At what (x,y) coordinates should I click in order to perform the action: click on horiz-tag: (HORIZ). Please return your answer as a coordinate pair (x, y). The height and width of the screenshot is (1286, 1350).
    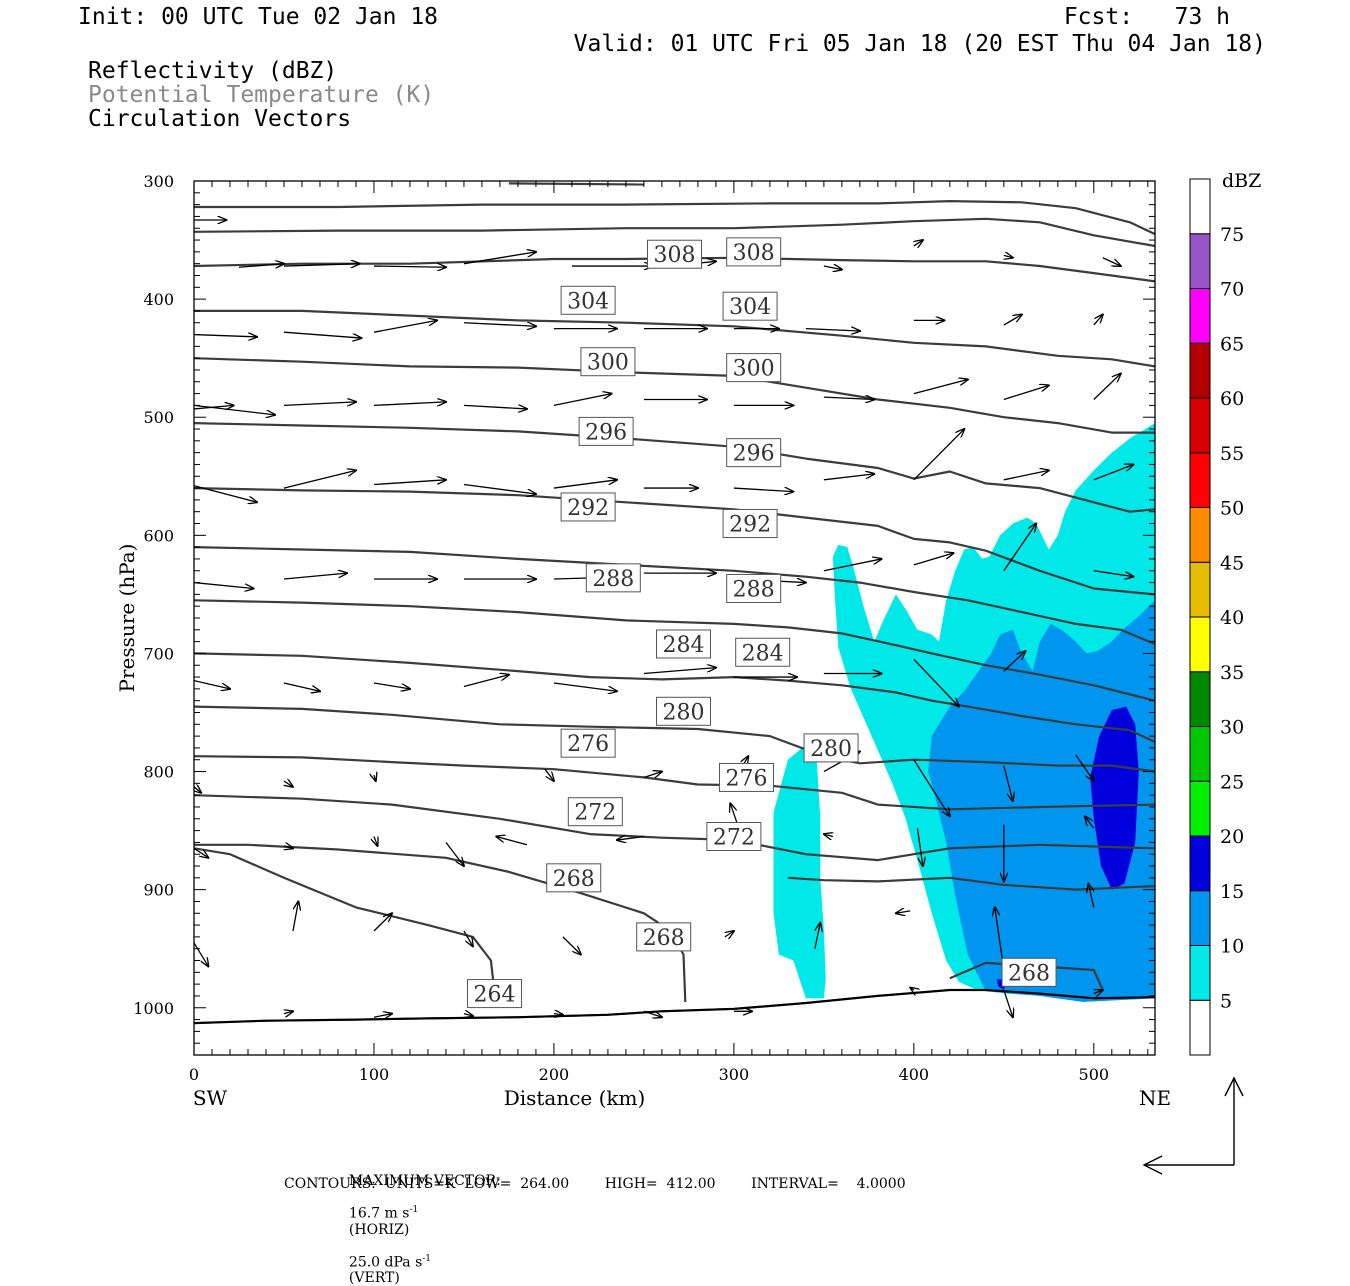
    Looking at the image, I should click on (379, 1229).